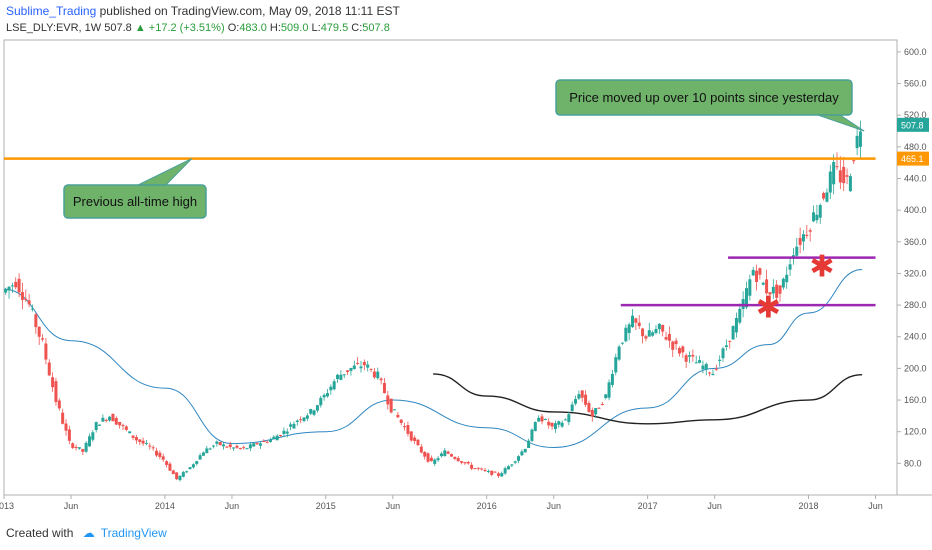  Describe the element at coordinates (163, 173) in the screenshot. I see `callout-pointer` at that location.